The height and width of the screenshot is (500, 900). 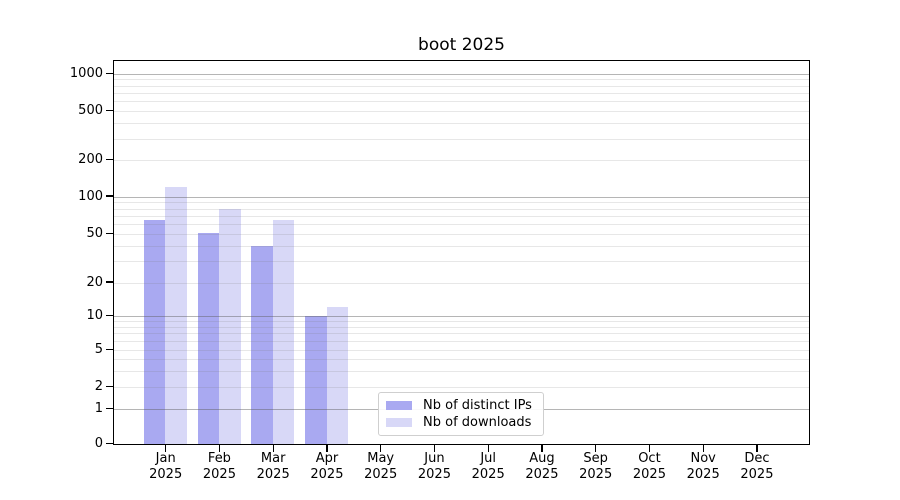 What do you see at coordinates (399, 422) in the screenshot?
I see `legend-swatch-downloads-icon` at bounding box center [399, 422].